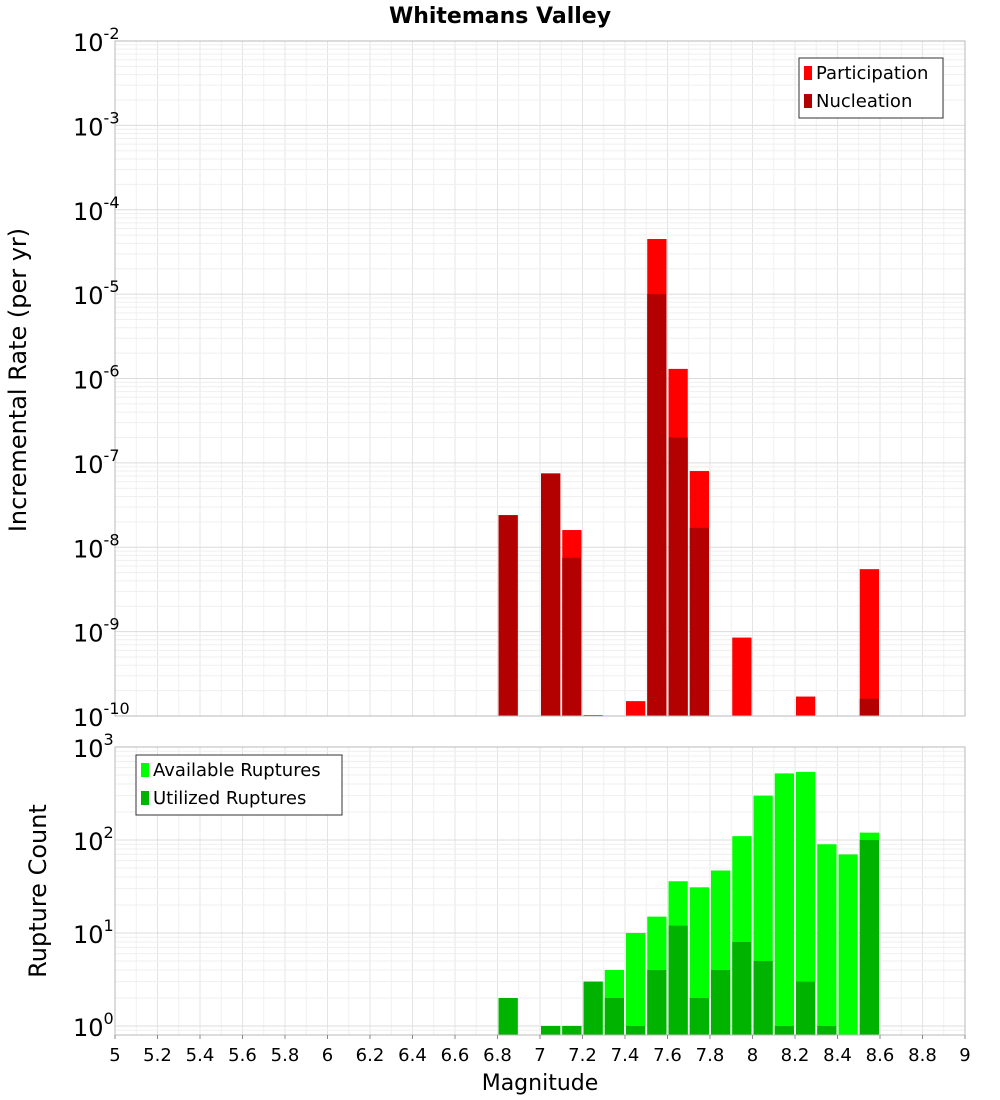 This screenshot has width=1000, height=1100. What do you see at coordinates (114, 1055) in the screenshot?
I see `x-tick-label: 5` at bounding box center [114, 1055].